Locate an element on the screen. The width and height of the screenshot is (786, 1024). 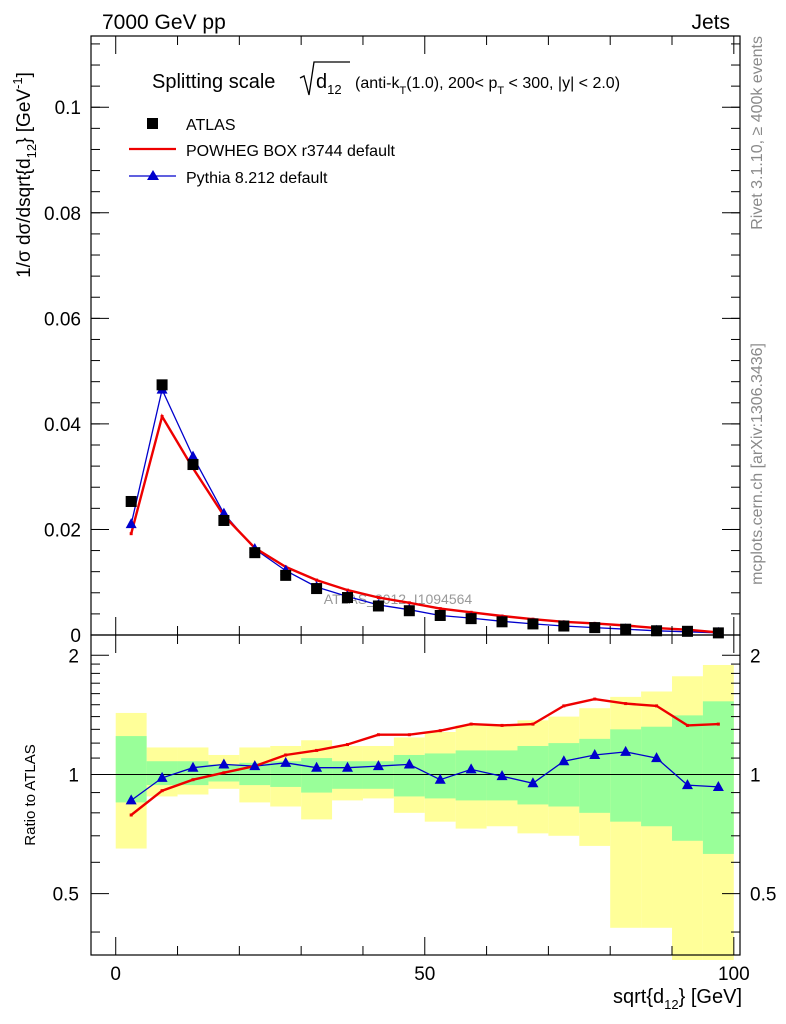
chart-title: Splitting scale is located at coordinates (213, 82).